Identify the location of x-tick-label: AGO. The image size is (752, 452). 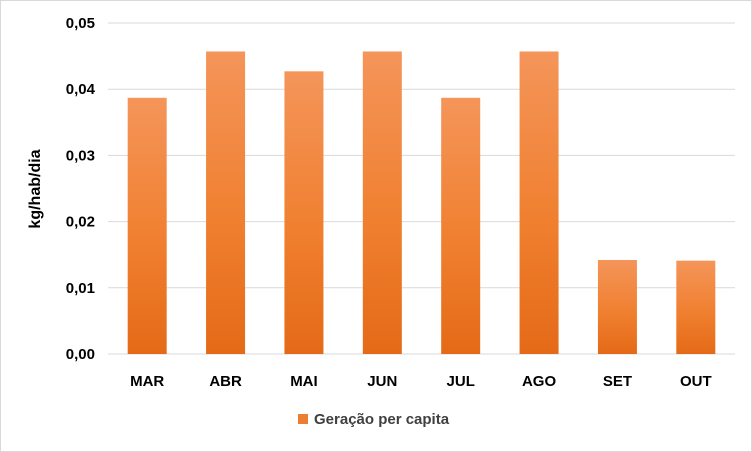
(539, 381).